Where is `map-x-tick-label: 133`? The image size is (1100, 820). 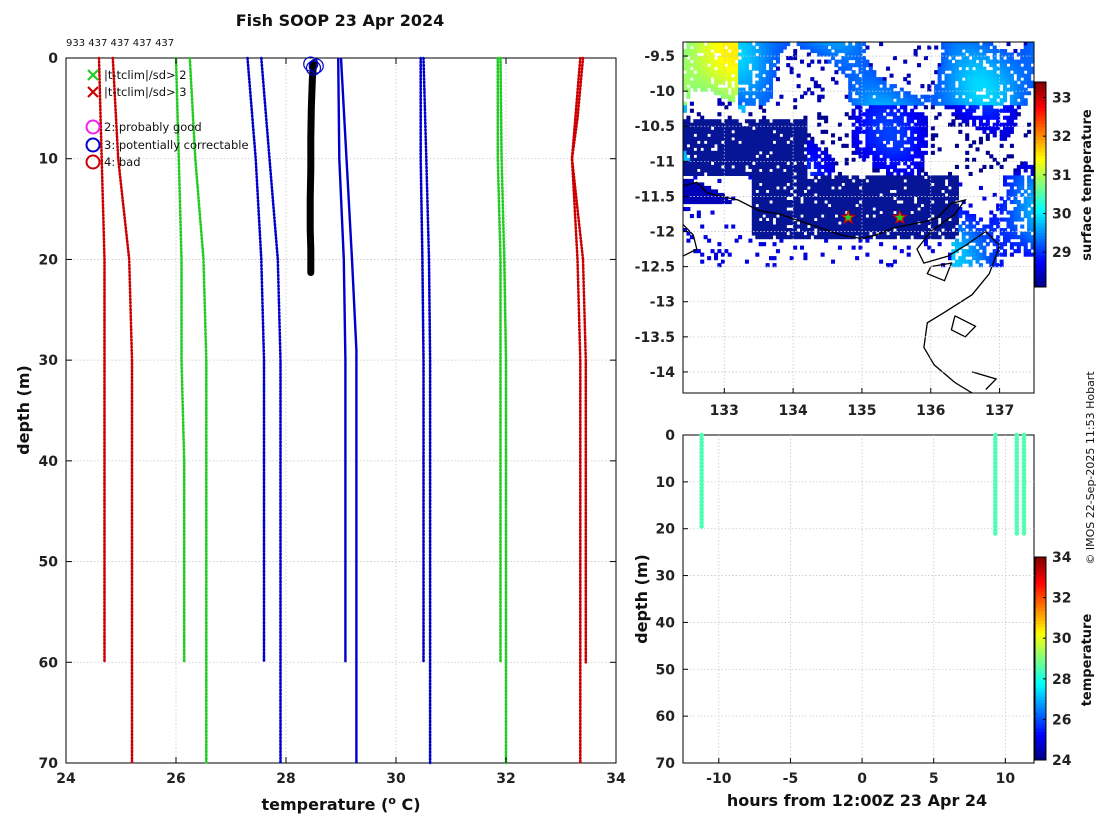 map-x-tick-label: 133 is located at coordinates (724, 411).